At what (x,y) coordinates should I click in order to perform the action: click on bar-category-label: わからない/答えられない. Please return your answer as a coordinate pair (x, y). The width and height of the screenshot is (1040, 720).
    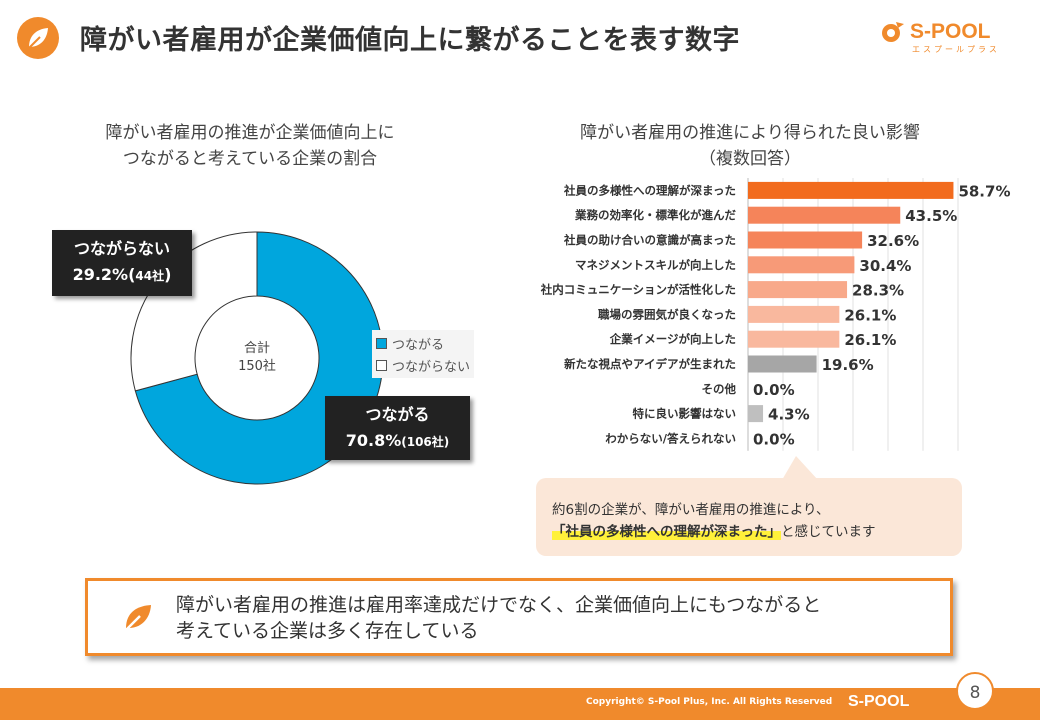
    Looking at the image, I should click on (670, 438).